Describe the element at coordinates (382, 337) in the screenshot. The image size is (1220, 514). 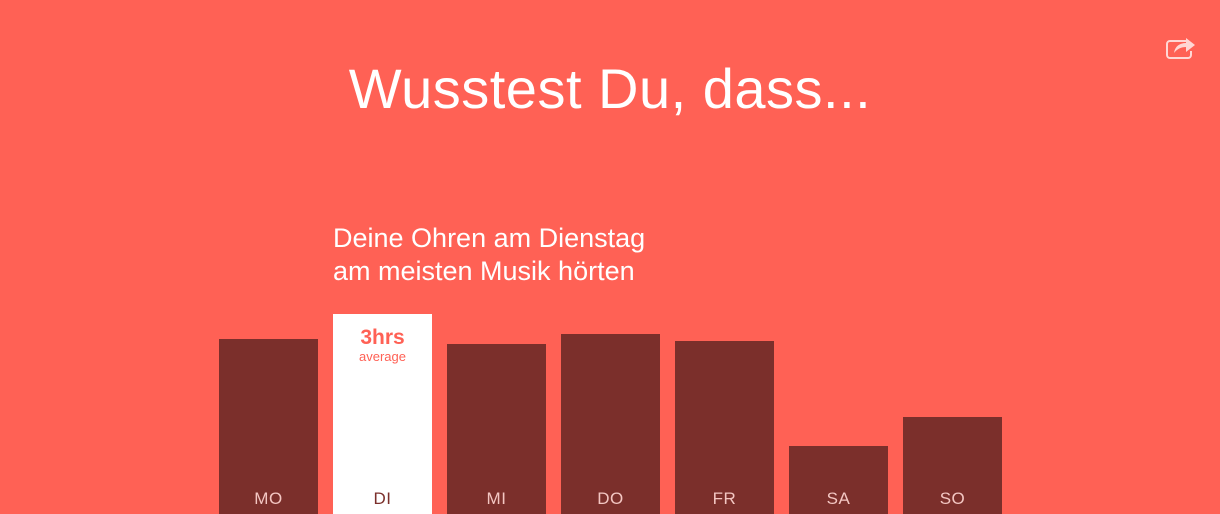
I see `highlight-value-label: 3hrs` at that location.